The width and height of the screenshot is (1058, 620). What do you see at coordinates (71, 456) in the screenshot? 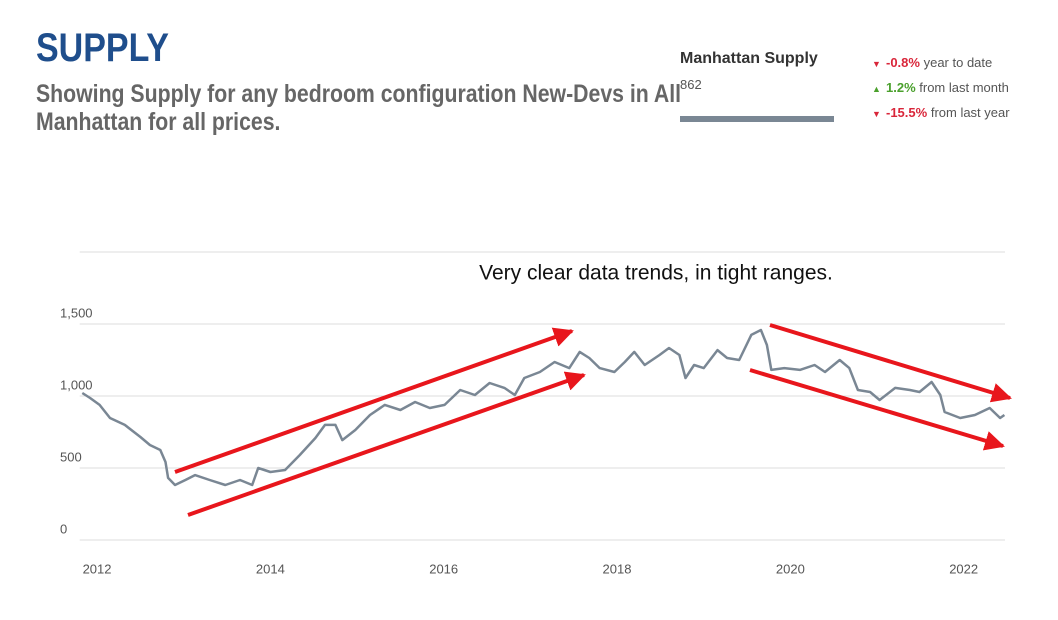
I see `y-tick-label: 500` at bounding box center [71, 456].